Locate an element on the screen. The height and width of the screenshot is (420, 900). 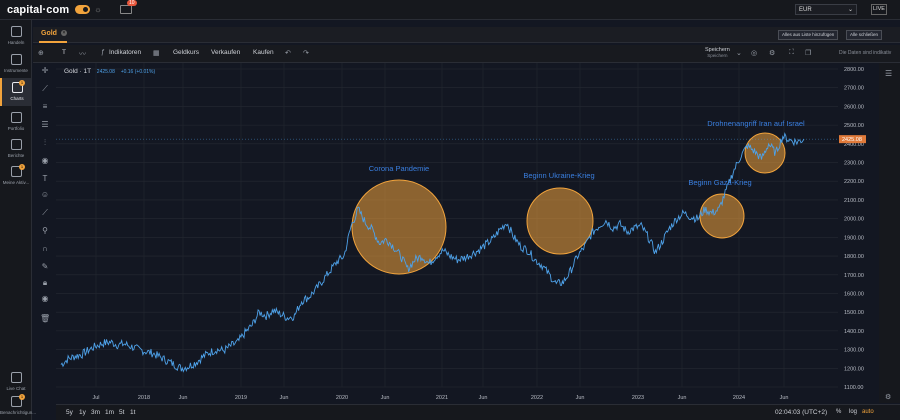
x-tick-label: 2024 is located at coordinates (739, 398).